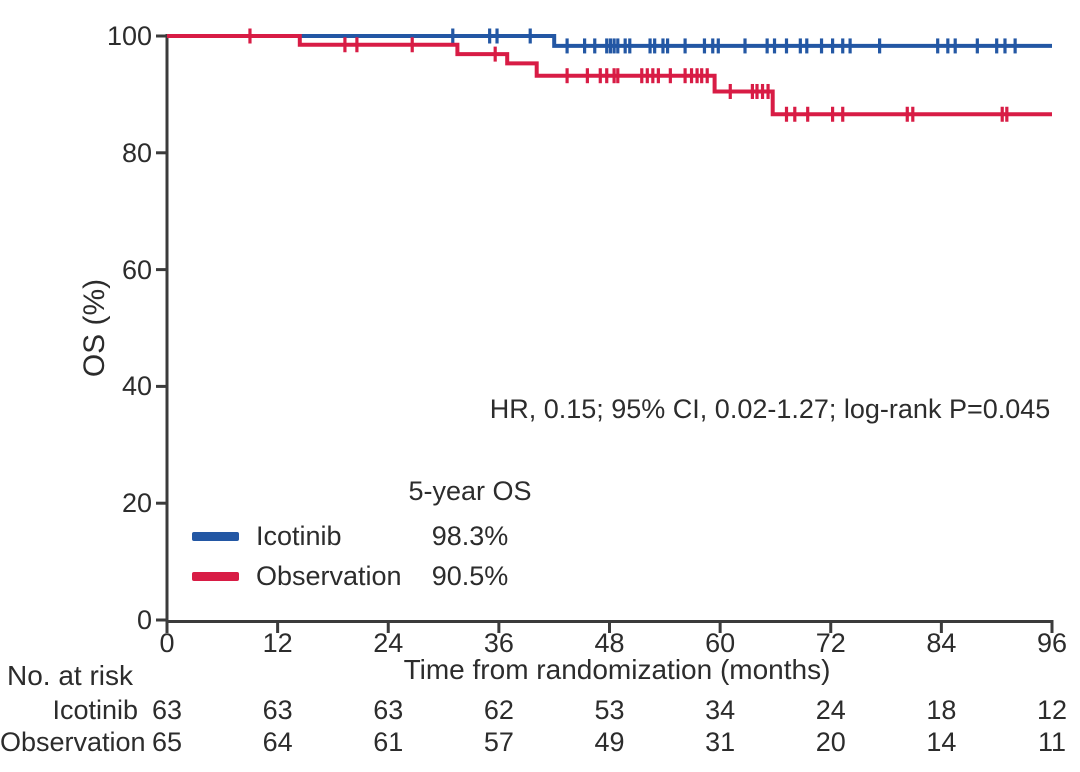 Image resolution: width=1080 pixels, height=772 pixels. I want to click on risk-count-icotinib: 34, so click(720, 710).